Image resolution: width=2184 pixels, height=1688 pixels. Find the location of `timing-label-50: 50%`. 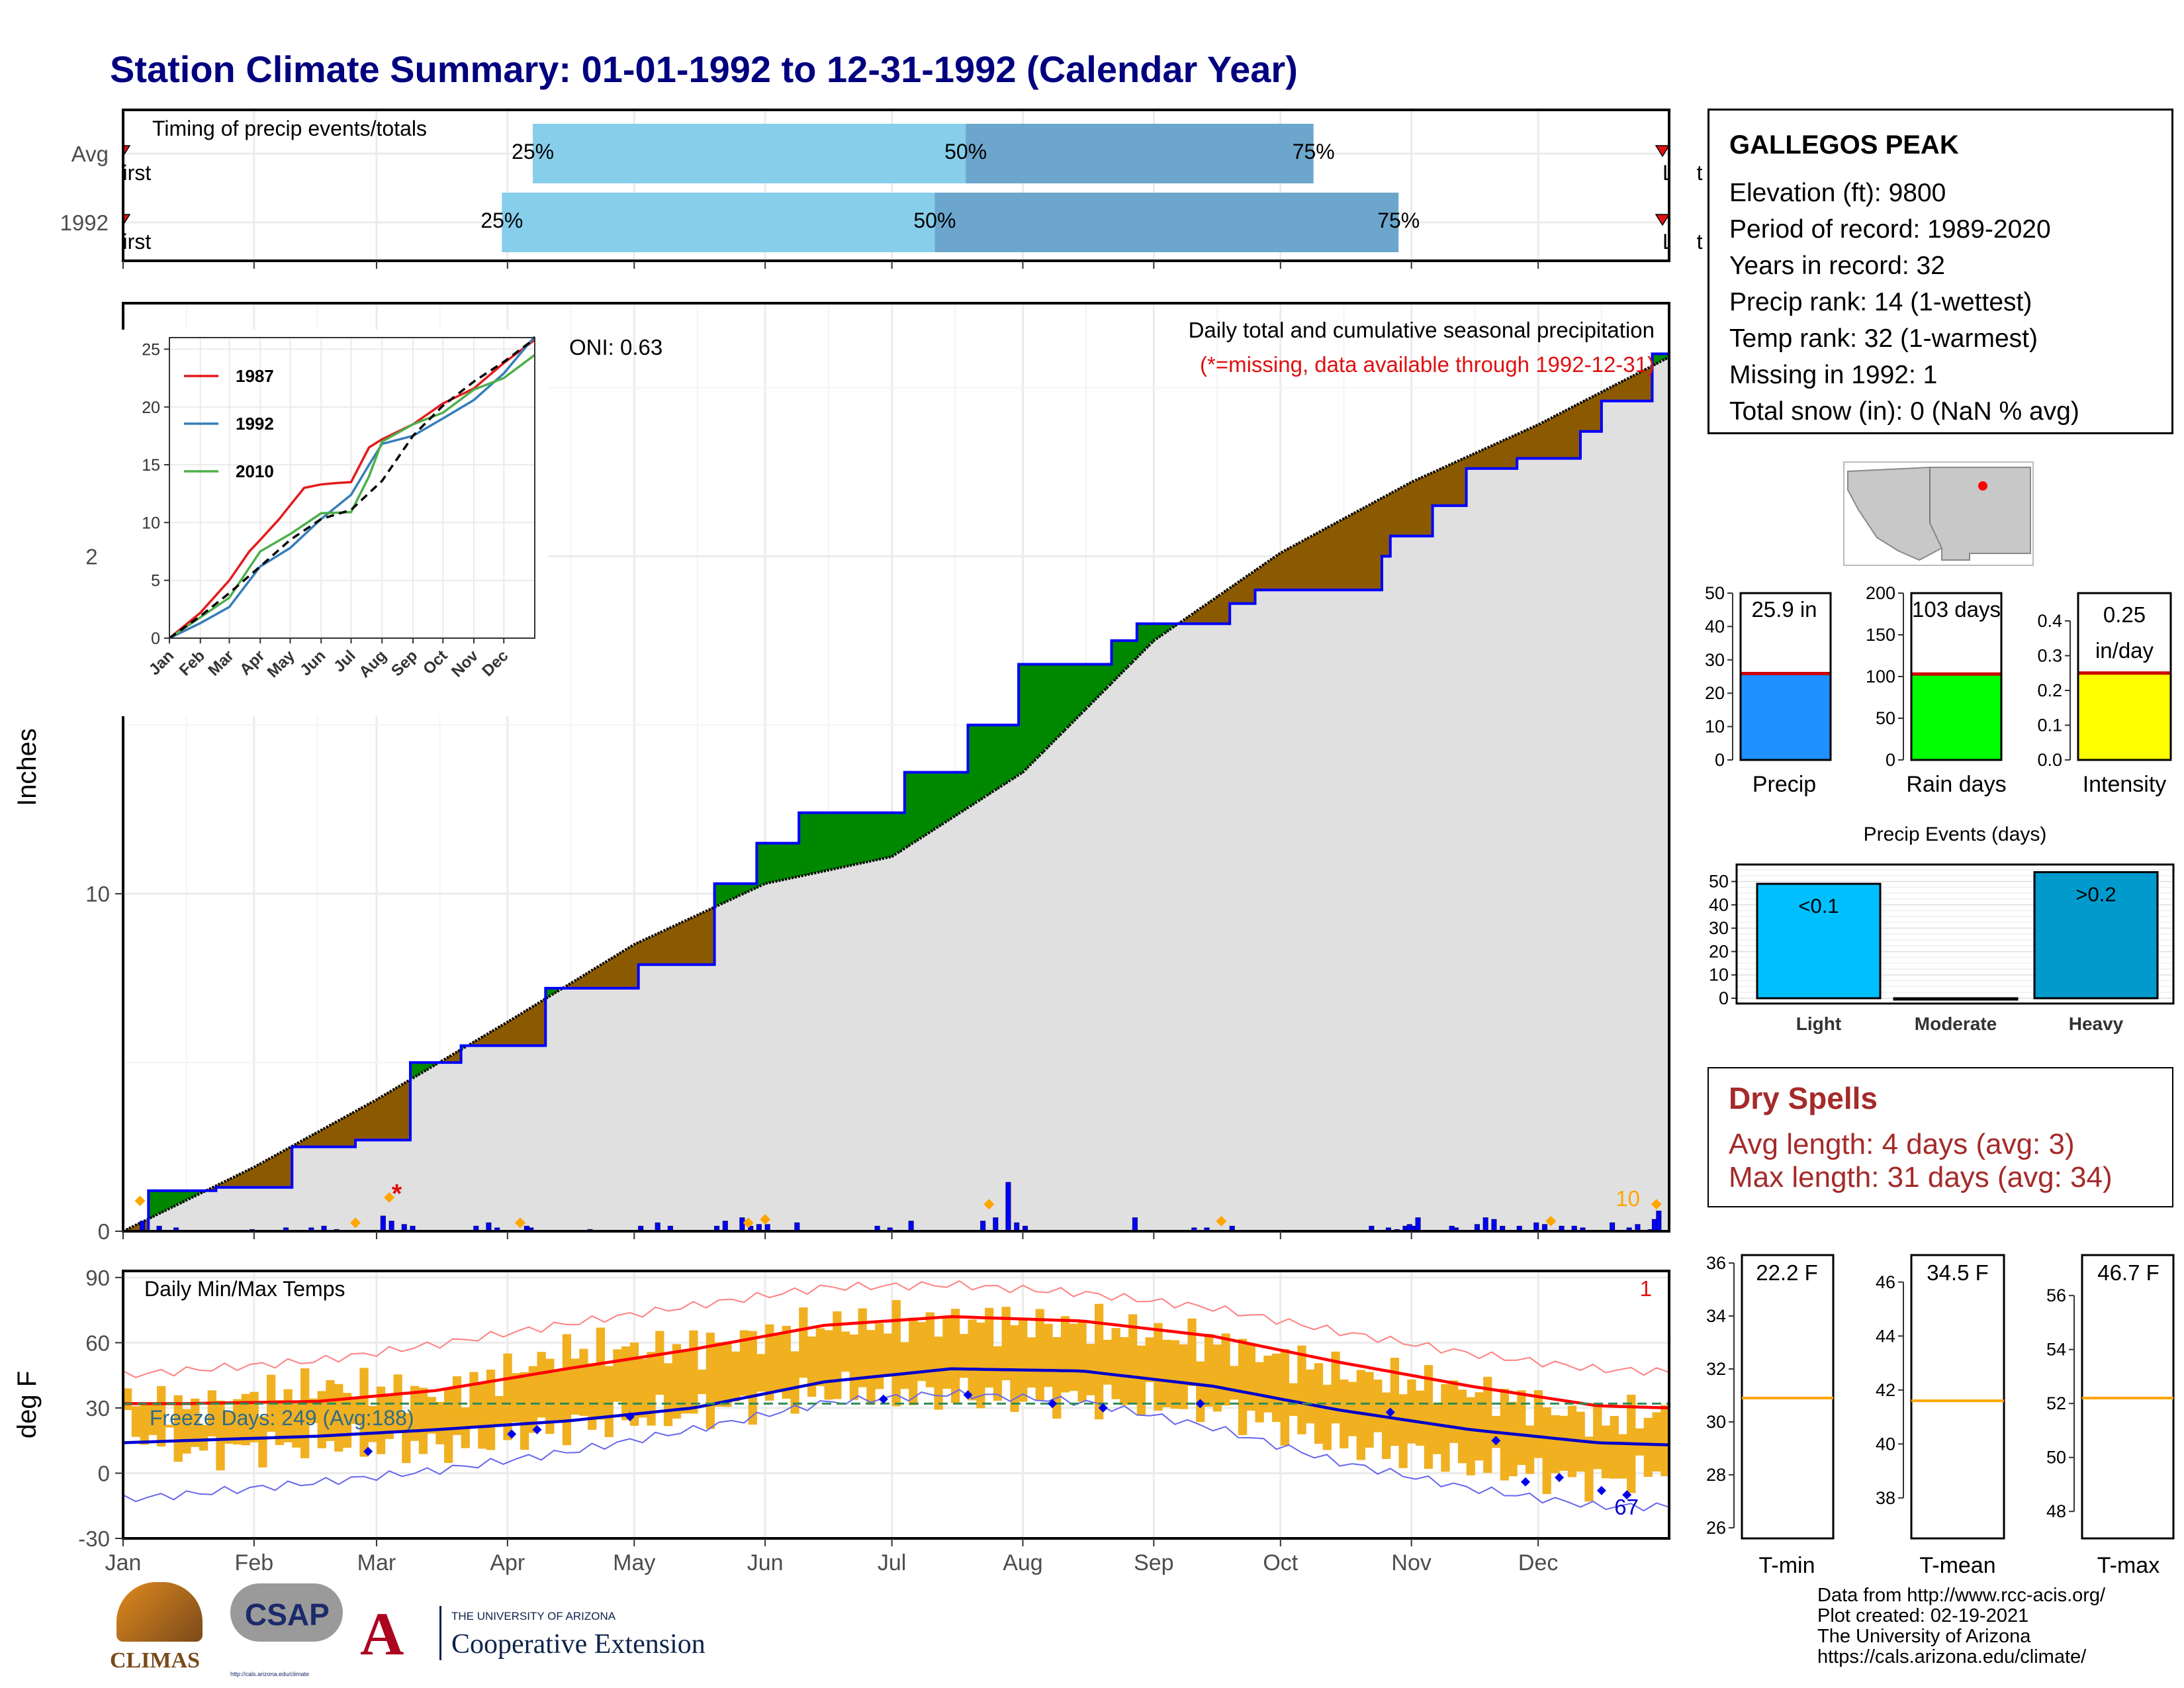

timing-label-50: 50% is located at coordinates (966, 152).